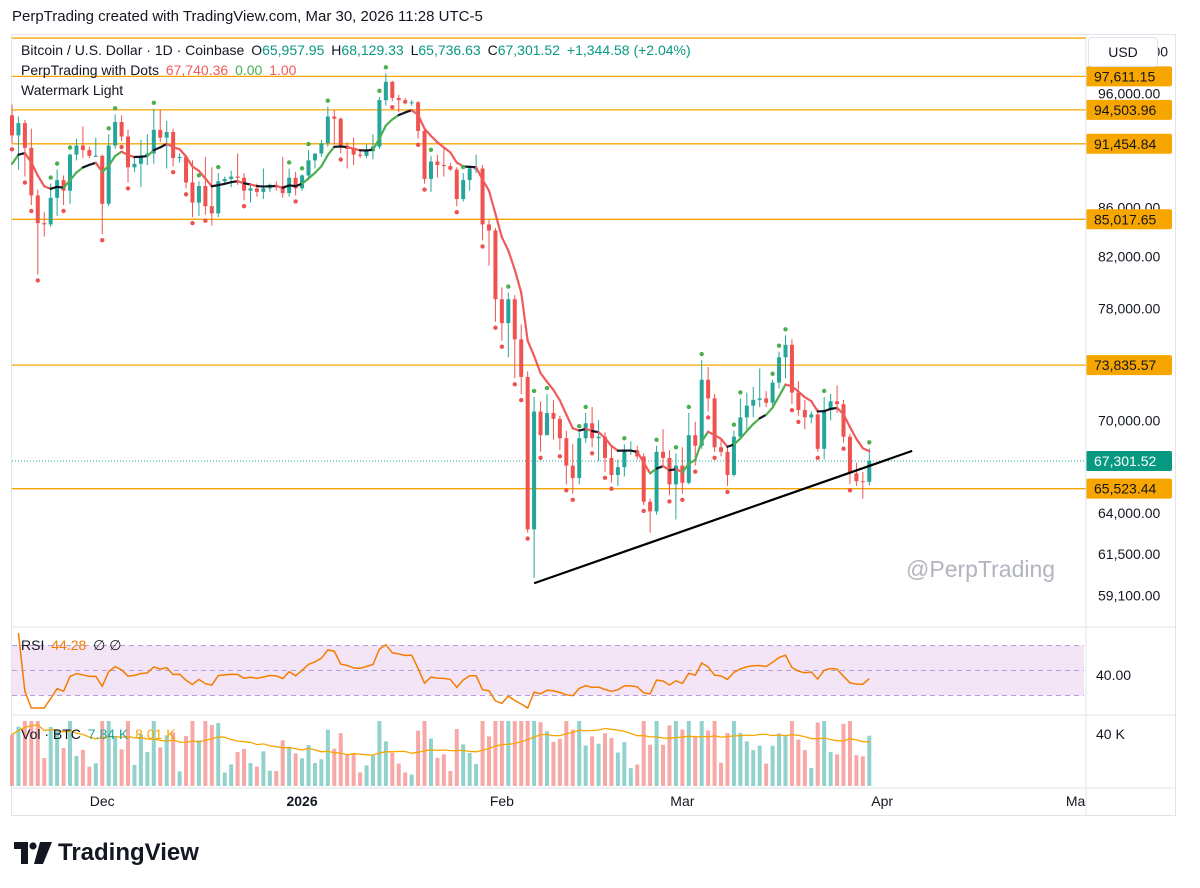 This screenshot has width=1200, height=888. Describe the element at coordinates (1129, 143) in the screenshot. I see `level-price-badge: 91,454.84` at that location.